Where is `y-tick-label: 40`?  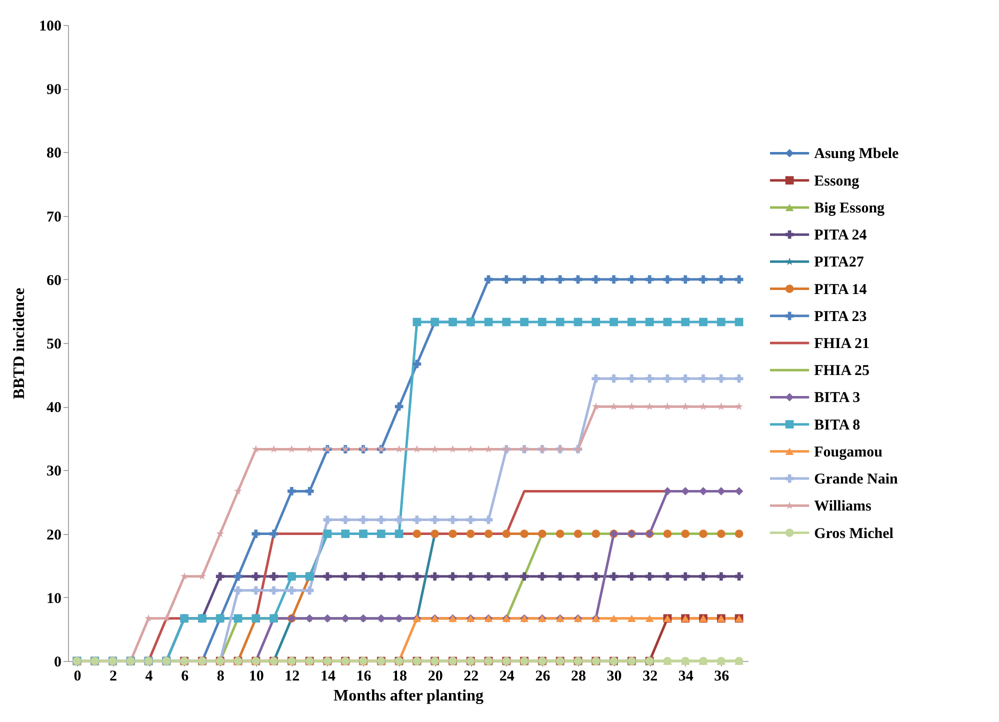
y-tick-label: 40 is located at coordinates (54, 408).